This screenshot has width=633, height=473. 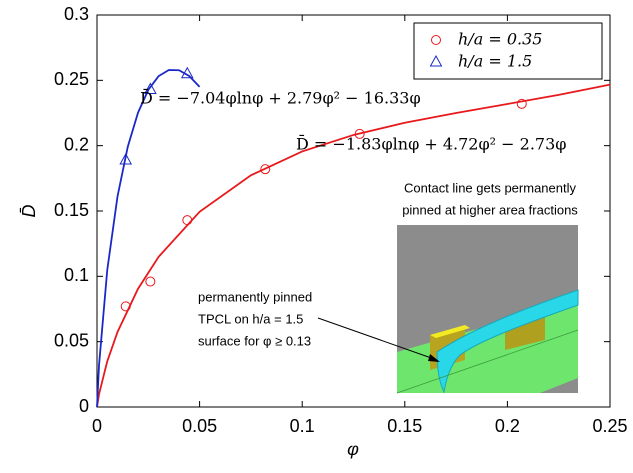 I want to click on pinned-note: permanently pinned, so click(x=255, y=296).